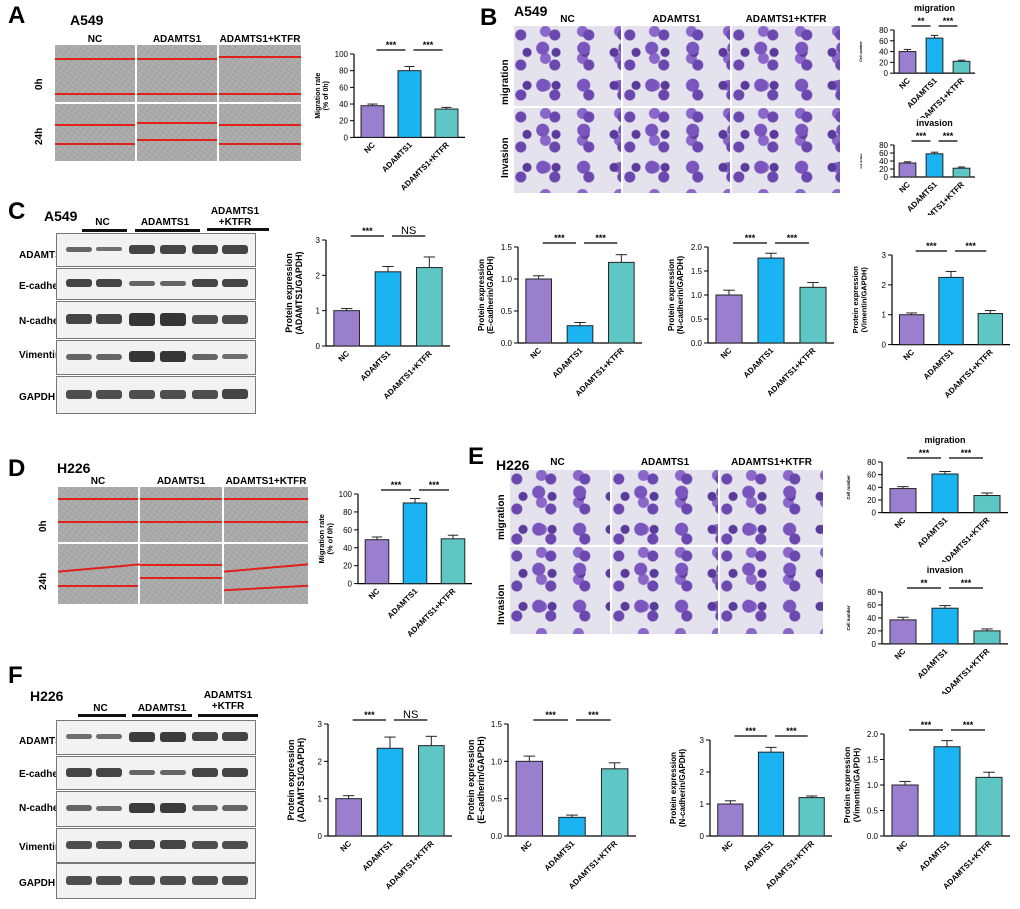 This screenshot has height=909, width=1020. Describe the element at coordinates (320, 724) in the screenshot. I see `y-tick-label: 3` at that location.